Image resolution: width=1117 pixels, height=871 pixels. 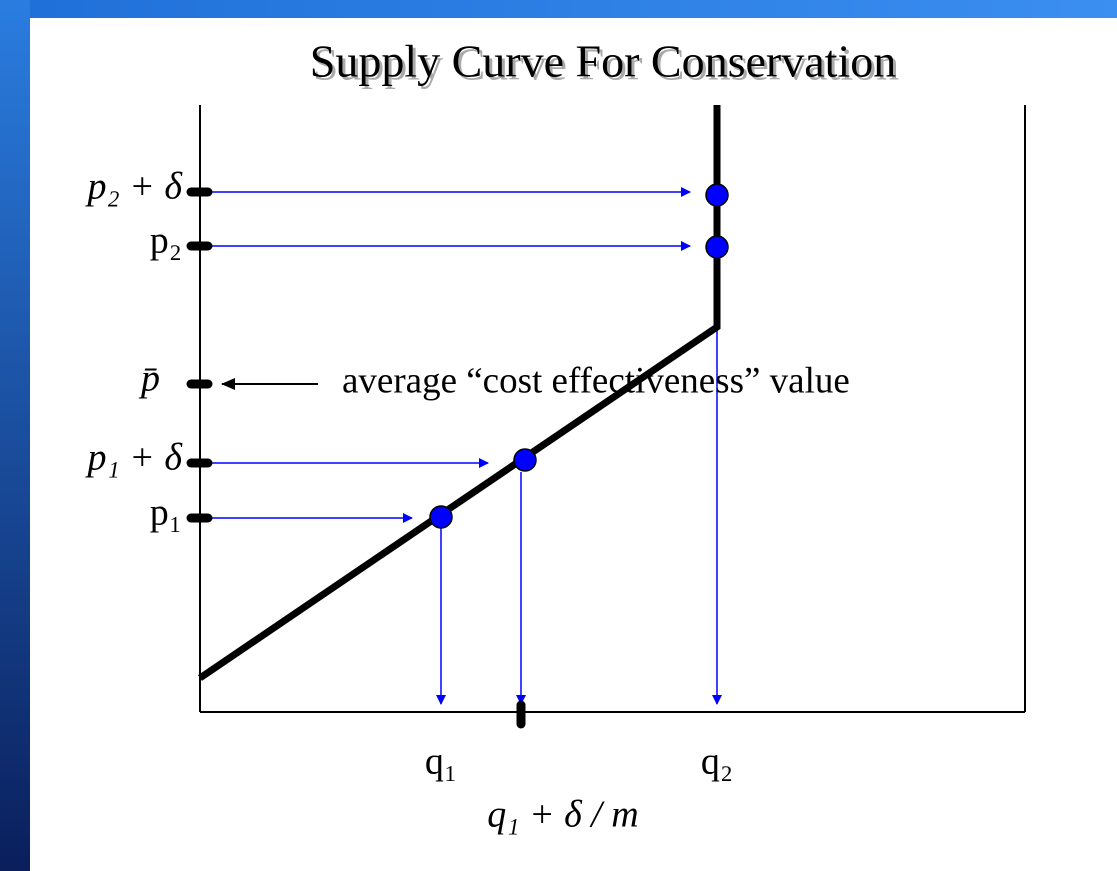 I want to click on top-band, so click(x=558, y=9).